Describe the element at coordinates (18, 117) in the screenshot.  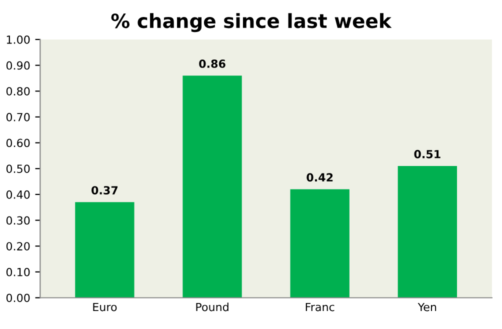
I see `y-tick-label: 0.70` at that location.